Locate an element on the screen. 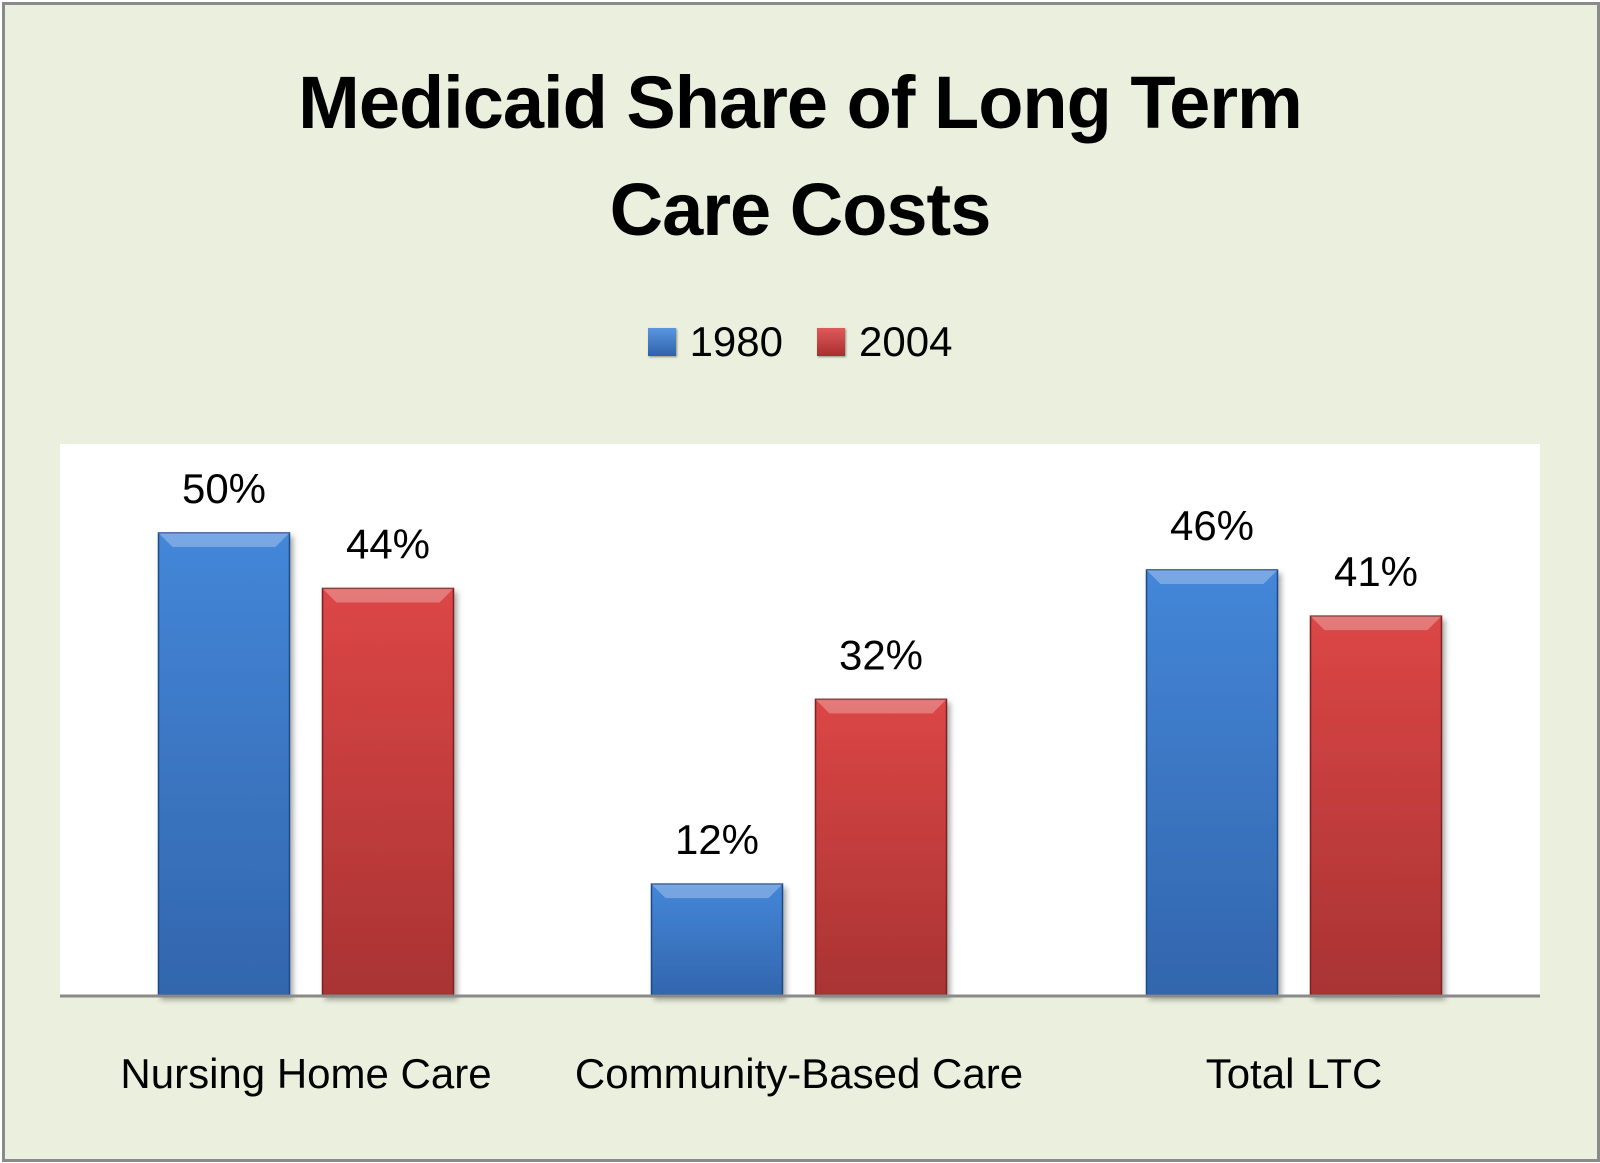 The height and width of the screenshot is (1163, 1600). legend-swatch-1980 is located at coordinates (661, 342).